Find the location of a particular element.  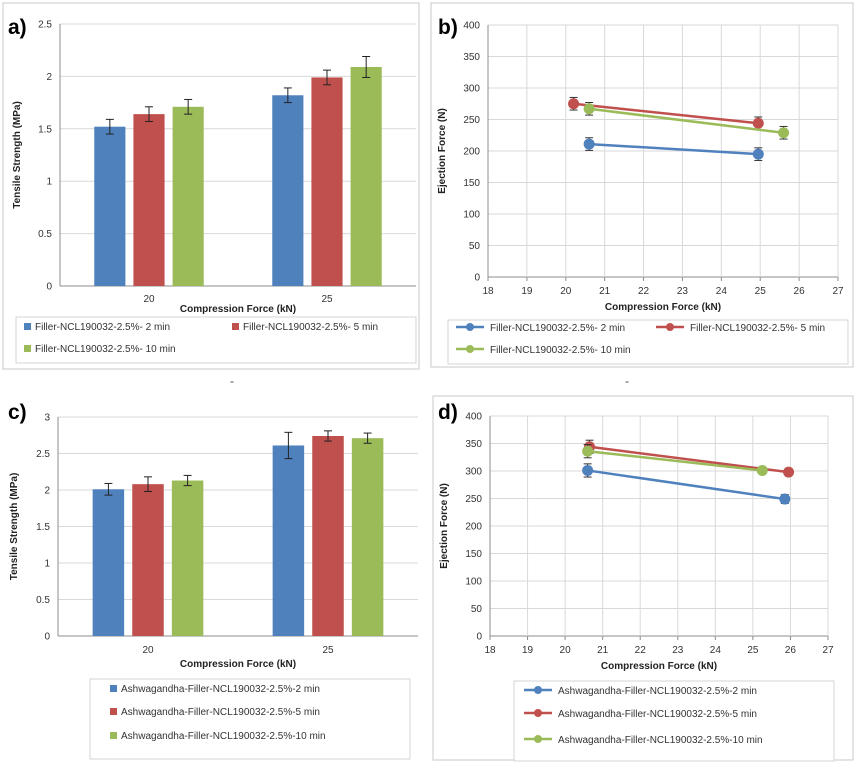

y-tick-label: 1 is located at coordinates (49, 182).